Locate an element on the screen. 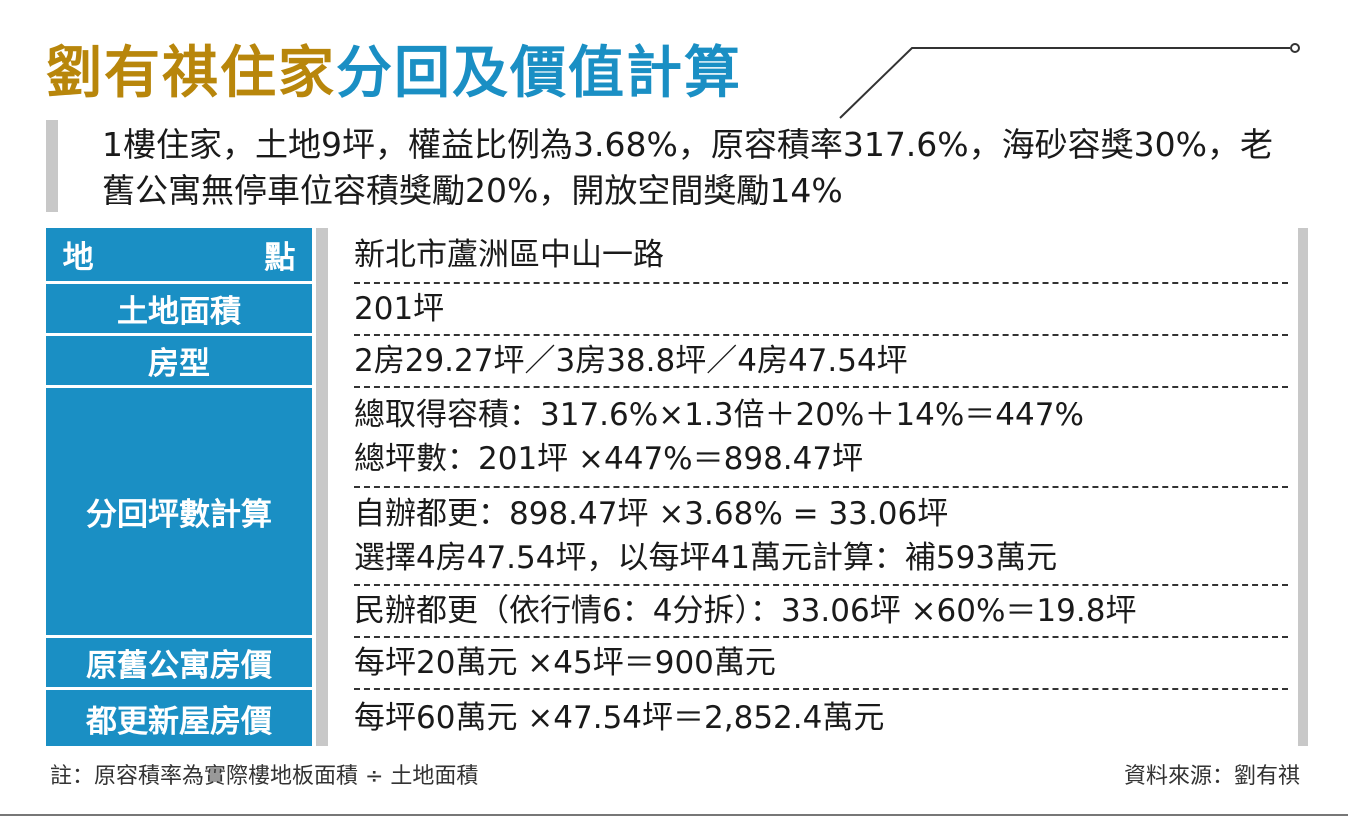 The width and height of the screenshot is (1348, 828). page-title: 劉有祺住家分回及價值計算 is located at coordinates (394, 74).